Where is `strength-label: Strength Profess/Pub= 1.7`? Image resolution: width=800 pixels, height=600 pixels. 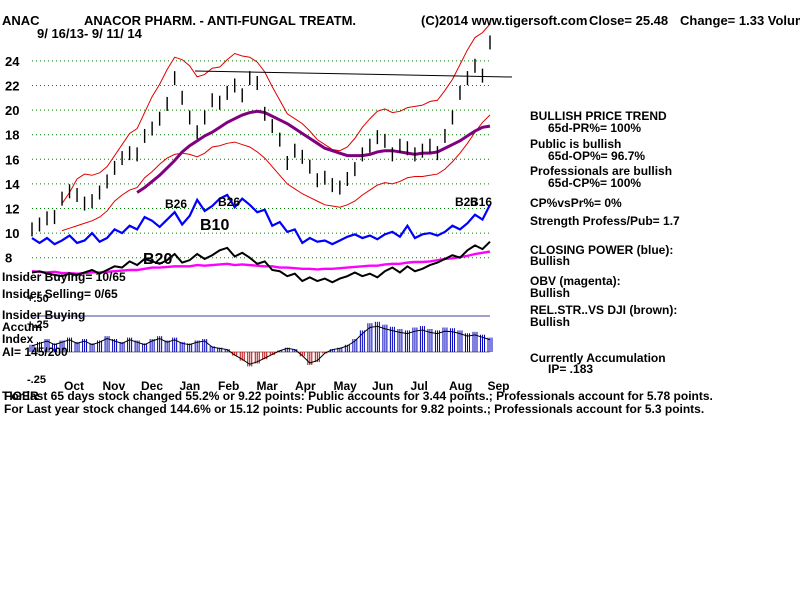 strength-label: Strength Profess/Pub= 1.7 is located at coordinates (605, 221).